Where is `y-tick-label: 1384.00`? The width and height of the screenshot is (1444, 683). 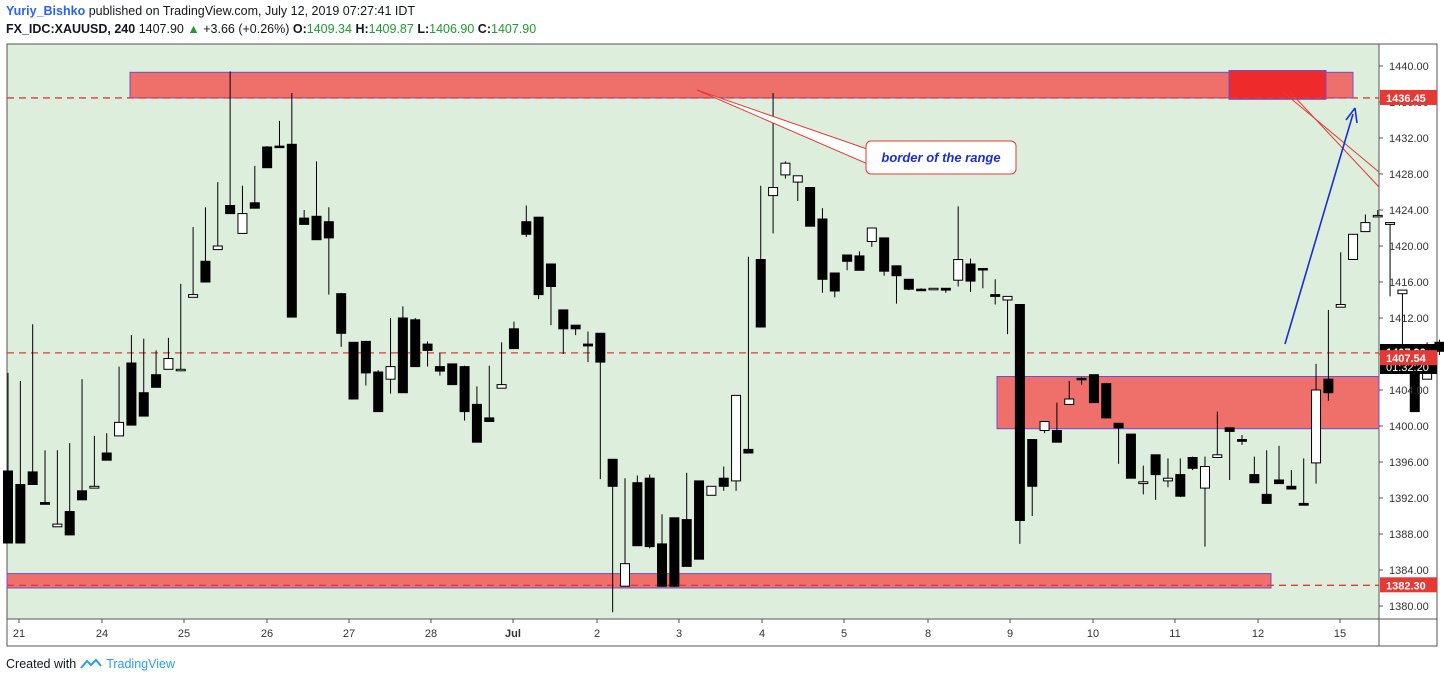
y-tick-label: 1384.00 is located at coordinates (1409, 571).